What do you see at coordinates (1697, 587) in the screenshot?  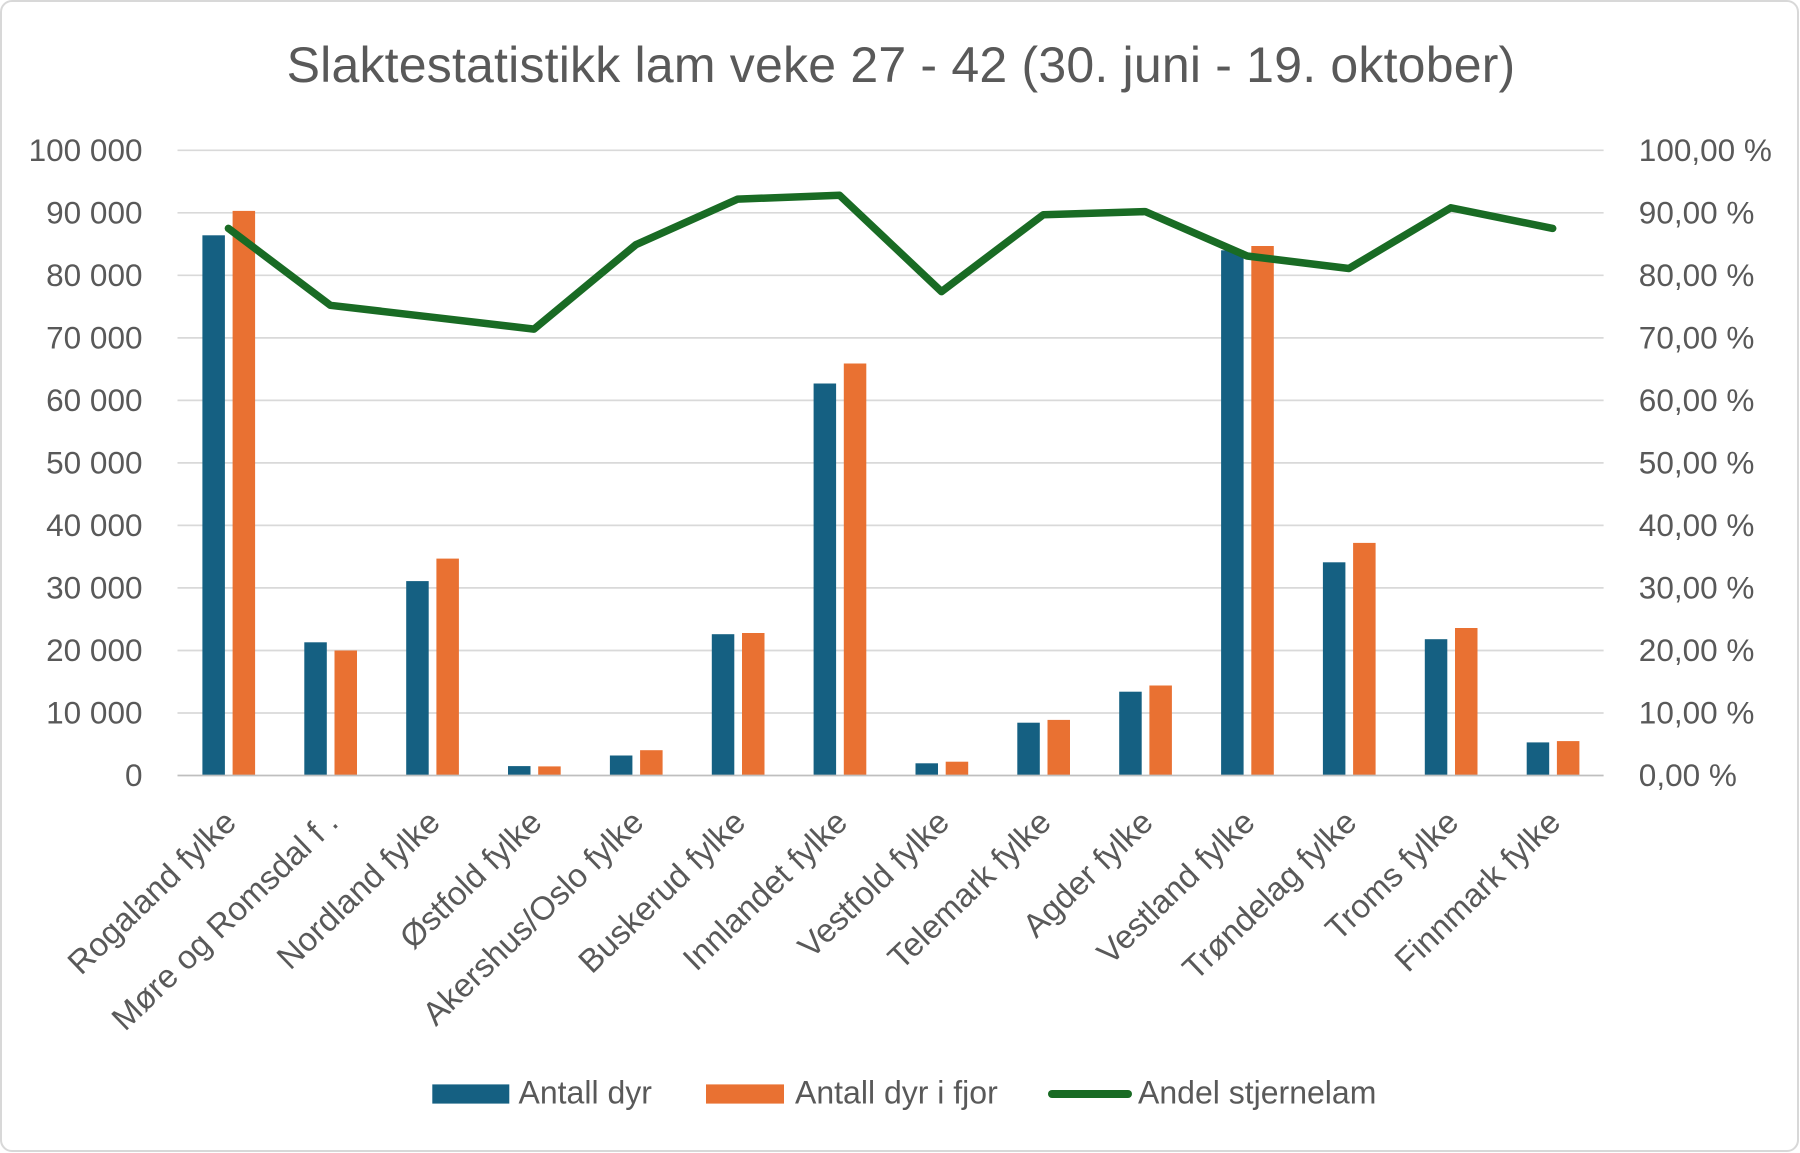 I see `svg-text: 30,00 %` at bounding box center [1697, 587].